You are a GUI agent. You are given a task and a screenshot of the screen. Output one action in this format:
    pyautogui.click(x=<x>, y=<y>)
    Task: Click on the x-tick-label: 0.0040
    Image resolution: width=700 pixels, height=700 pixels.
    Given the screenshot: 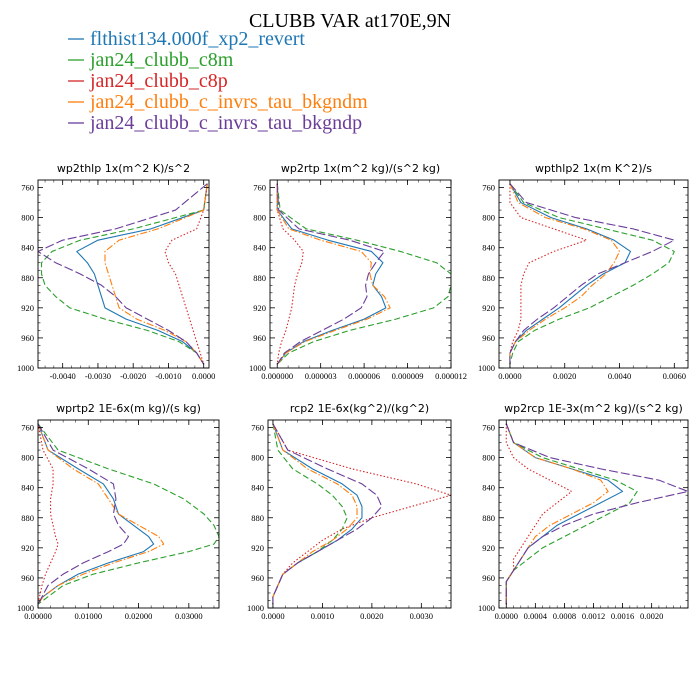 What is the action you would take?
    pyautogui.click(x=619, y=376)
    